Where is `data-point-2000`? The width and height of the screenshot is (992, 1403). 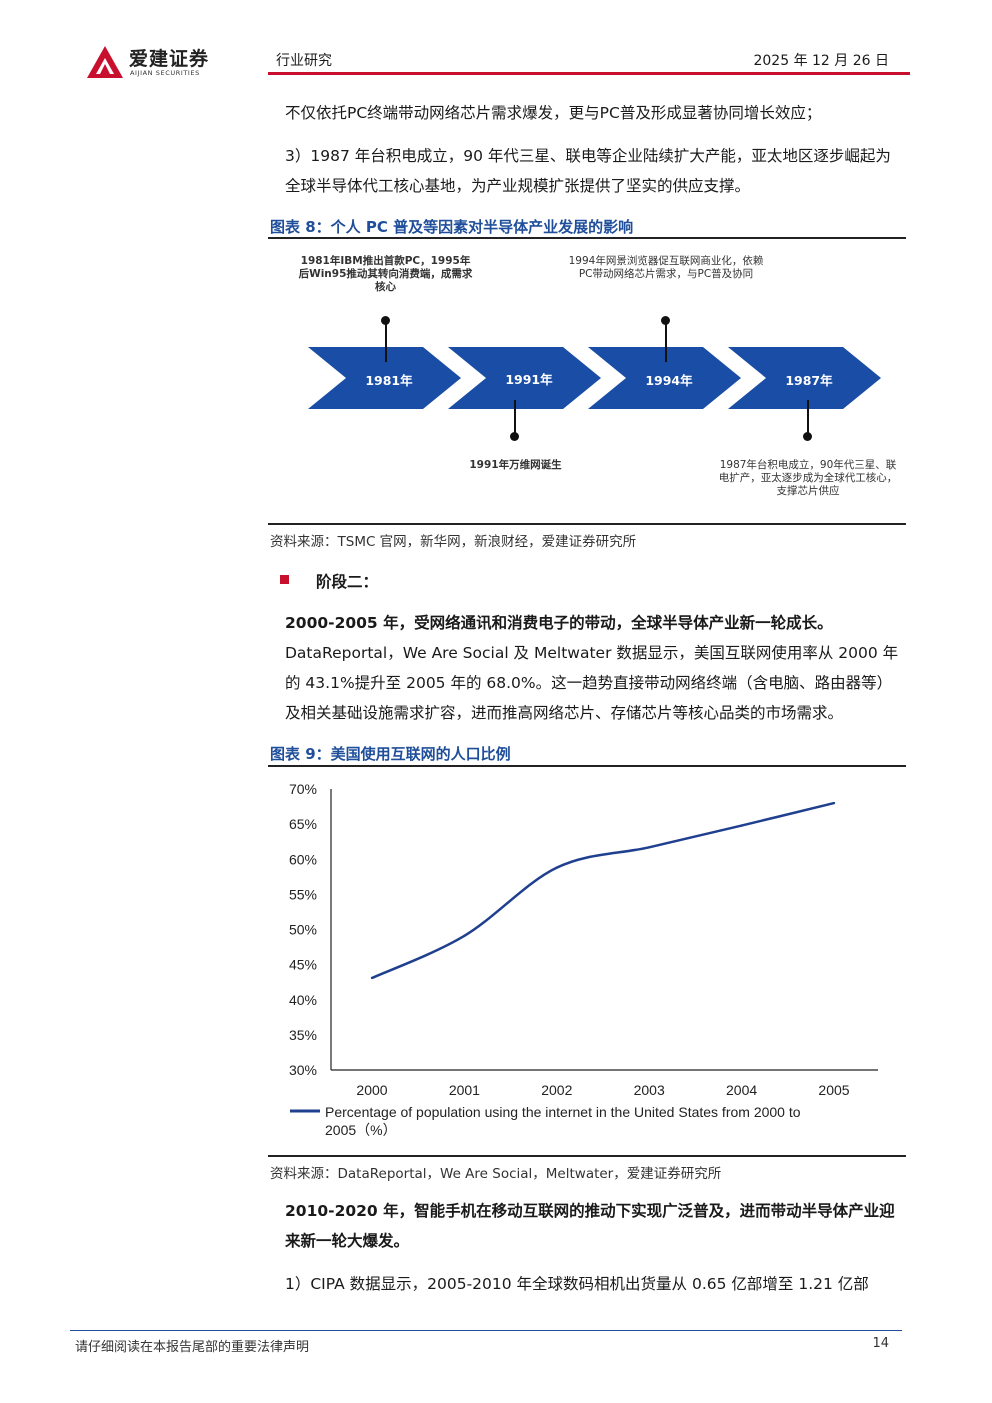
data-point-2000 is located at coordinates (372, 978).